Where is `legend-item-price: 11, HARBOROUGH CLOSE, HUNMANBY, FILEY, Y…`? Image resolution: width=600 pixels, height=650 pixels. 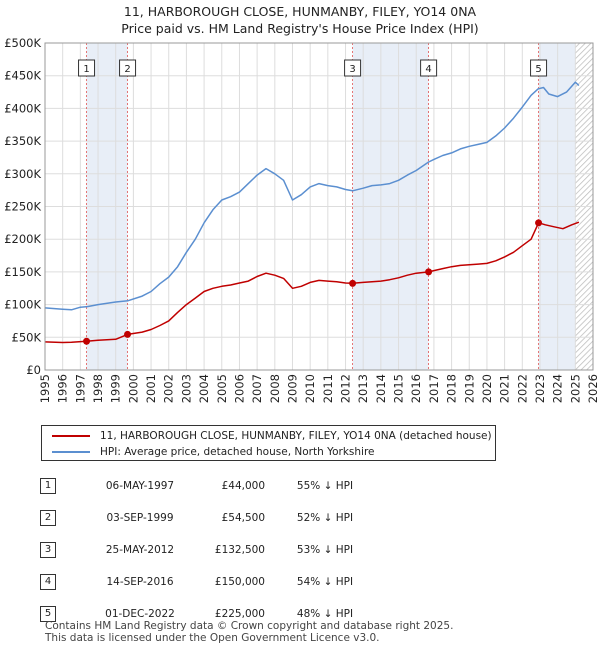 legend-item-price: 11, HARBOROUGH CLOSE, HUNMANBY, FILEY, Y… is located at coordinates (272, 436).